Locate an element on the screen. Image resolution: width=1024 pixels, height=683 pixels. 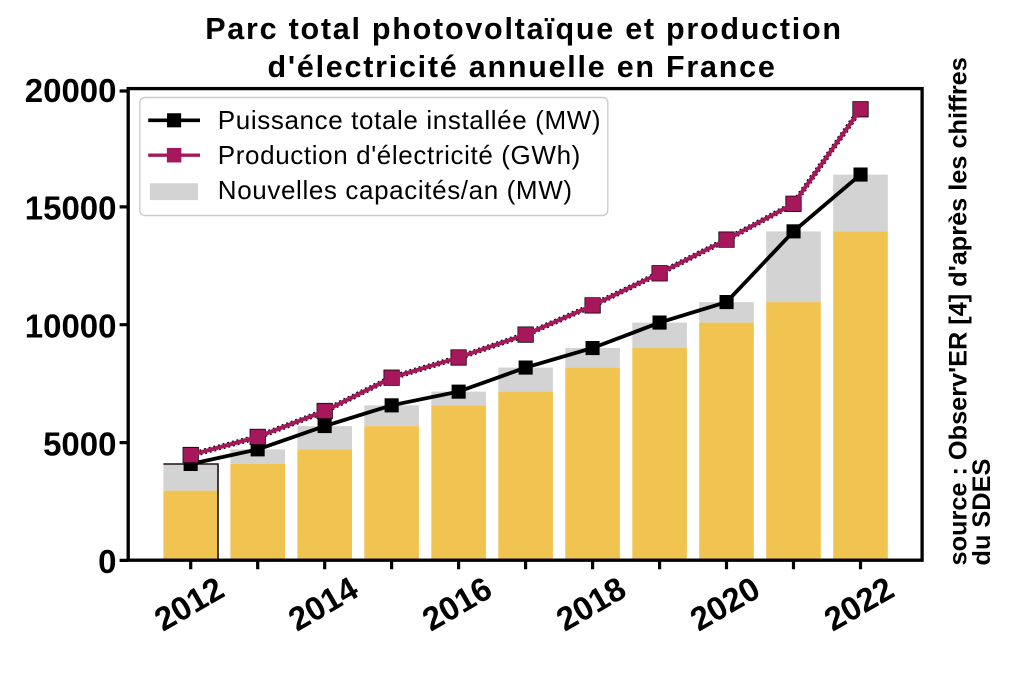
svg-text: 2022 is located at coordinates (859, 603).